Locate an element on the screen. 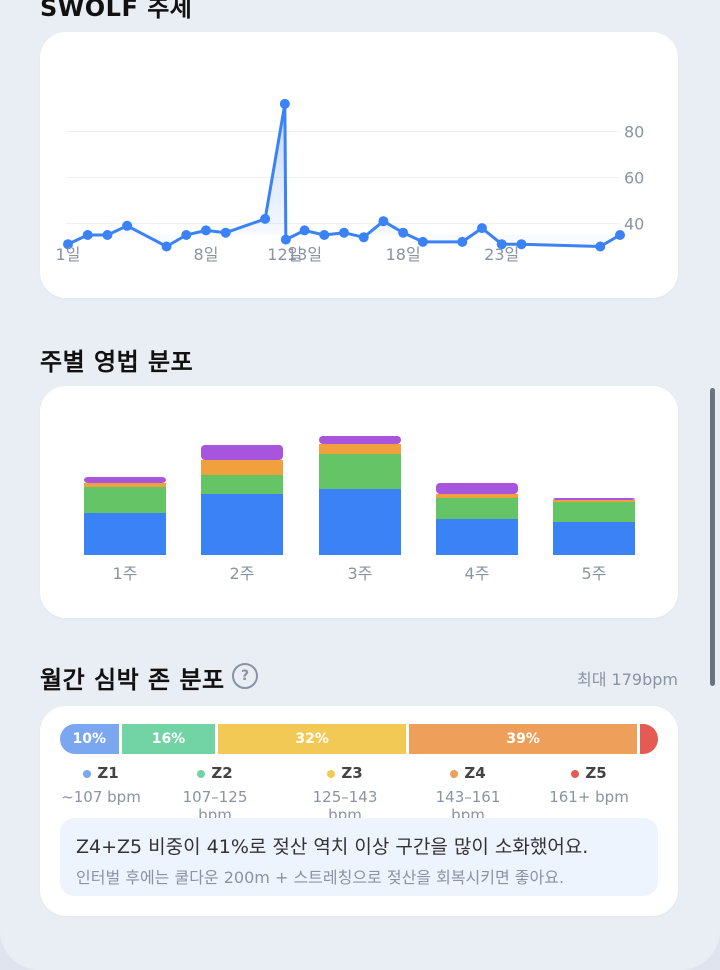  scrollbar is located at coordinates (712, 537).